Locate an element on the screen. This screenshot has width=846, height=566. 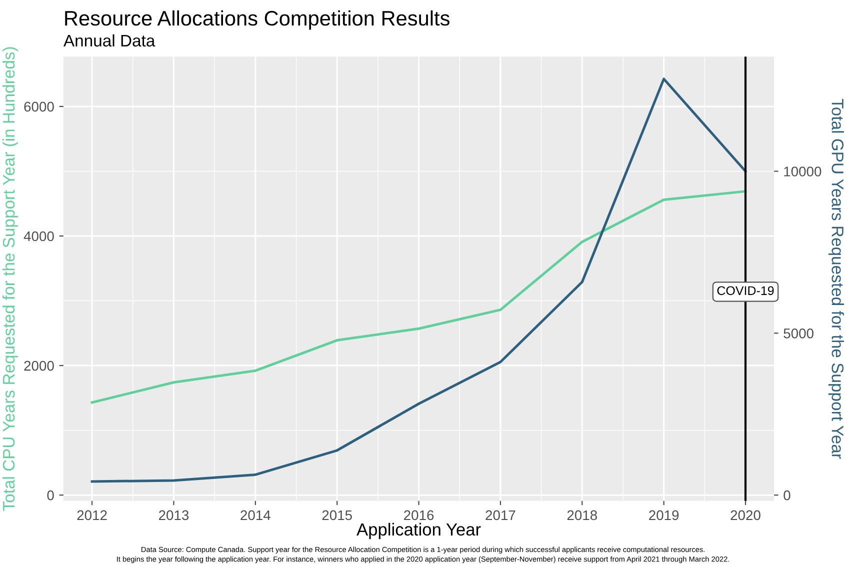
x-tick-label: 2017 is located at coordinates (501, 515).